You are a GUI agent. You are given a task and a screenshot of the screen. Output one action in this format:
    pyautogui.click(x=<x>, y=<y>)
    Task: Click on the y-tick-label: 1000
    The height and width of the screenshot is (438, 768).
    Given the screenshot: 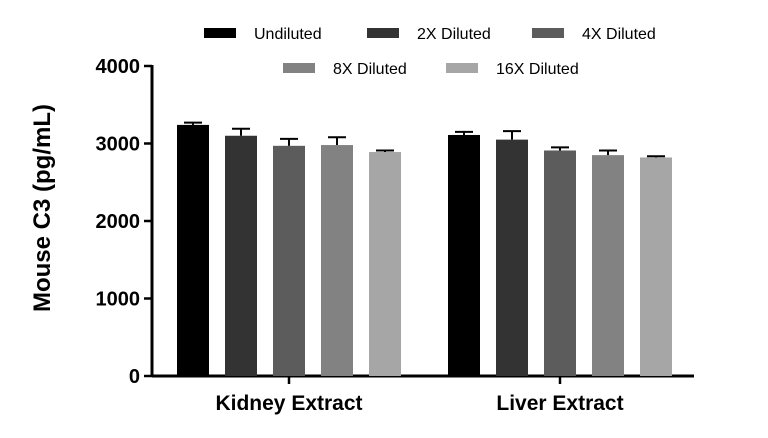 What is the action you would take?
    pyautogui.click(x=118, y=300)
    